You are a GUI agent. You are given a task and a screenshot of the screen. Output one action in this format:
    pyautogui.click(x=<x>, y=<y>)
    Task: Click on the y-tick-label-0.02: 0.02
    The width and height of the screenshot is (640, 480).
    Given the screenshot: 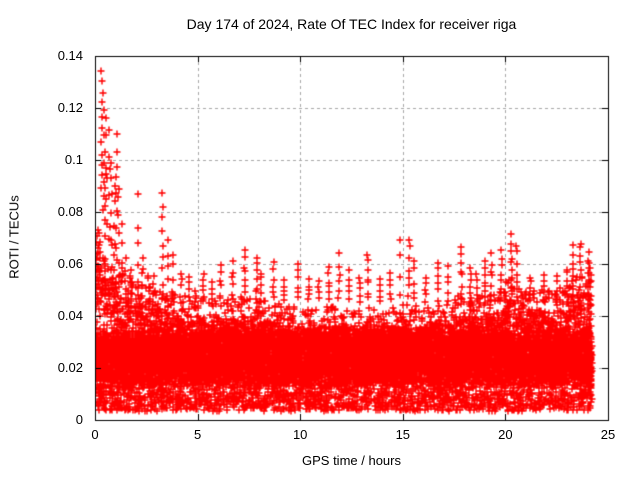 What is the action you would take?
    pyautogui.click(x=70, y=367)
    